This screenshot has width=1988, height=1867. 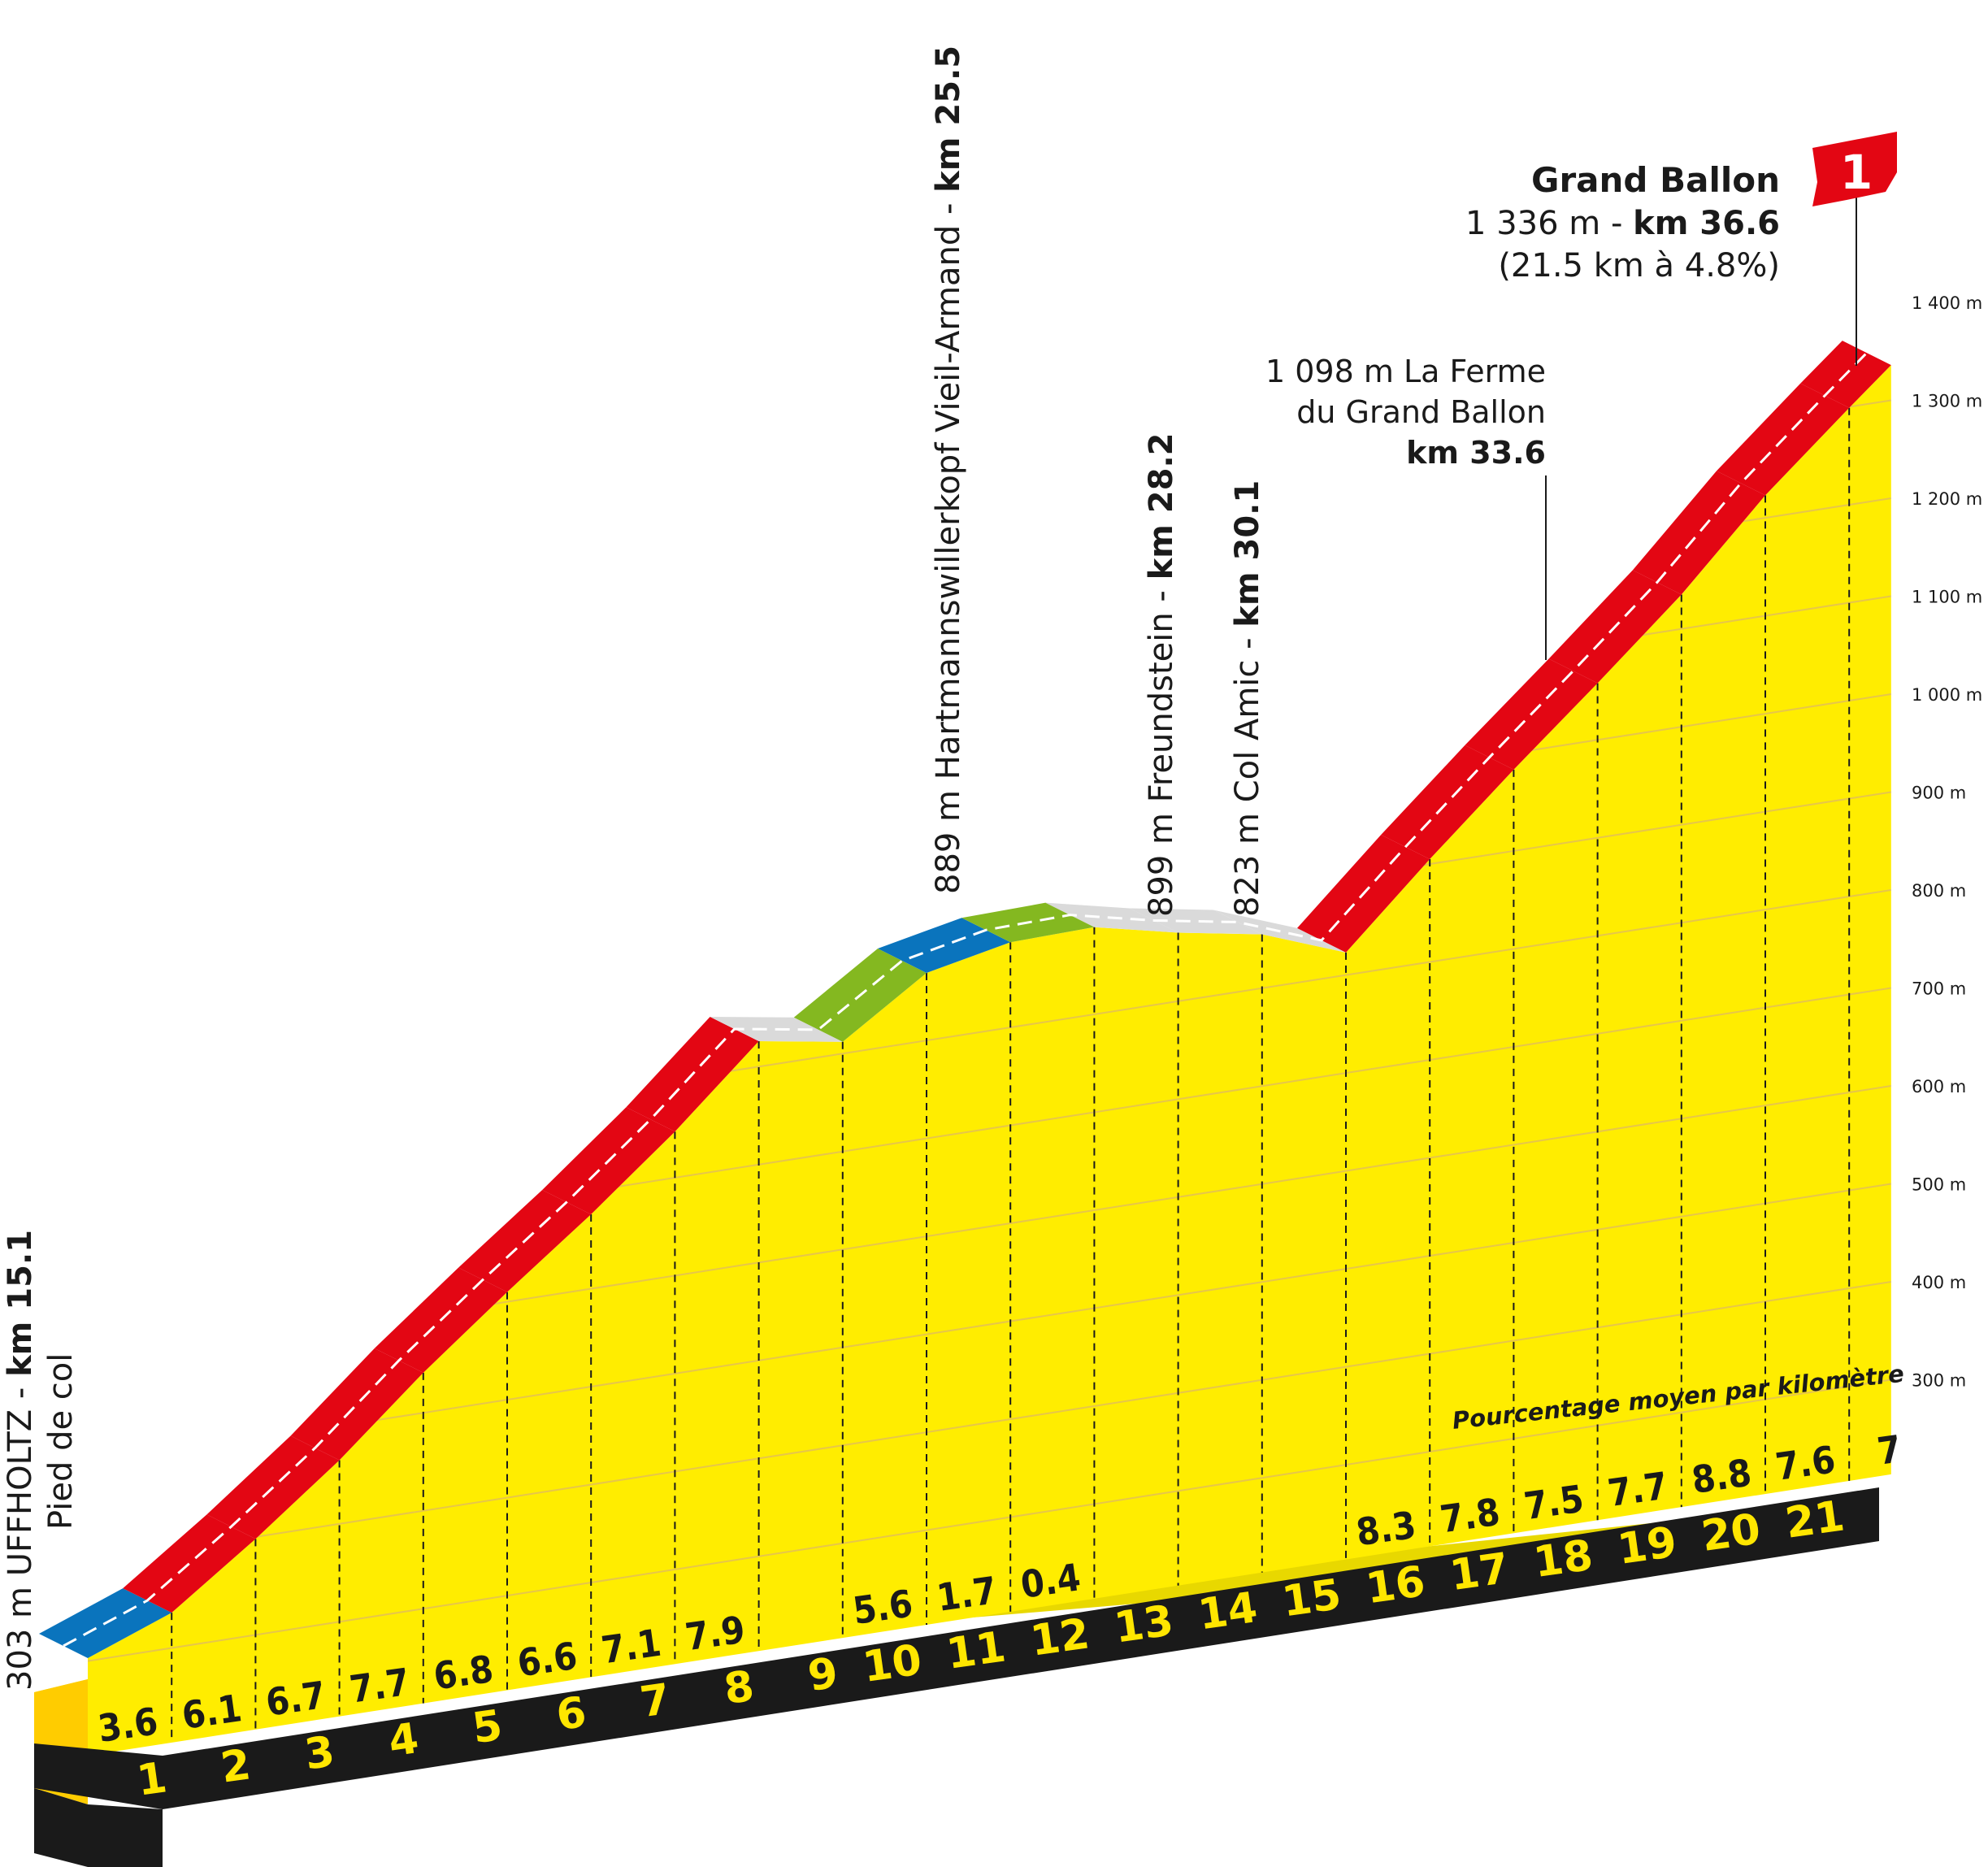 I want to click on km-number: 7, so click(x=655, y=1701).